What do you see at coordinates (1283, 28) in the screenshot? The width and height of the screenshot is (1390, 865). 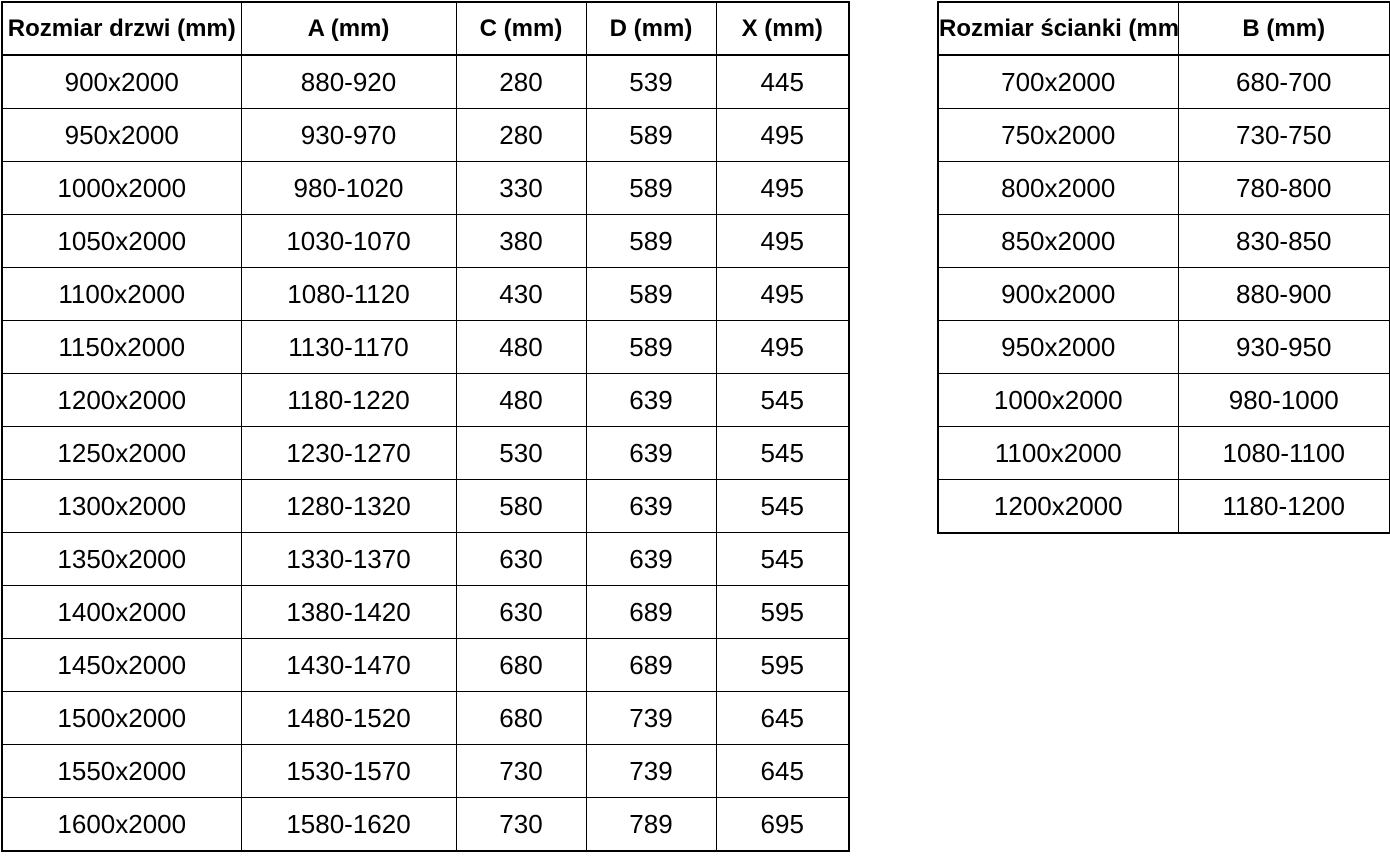 I see `column-header: B (mm)` at bounding box center [1283, 28].